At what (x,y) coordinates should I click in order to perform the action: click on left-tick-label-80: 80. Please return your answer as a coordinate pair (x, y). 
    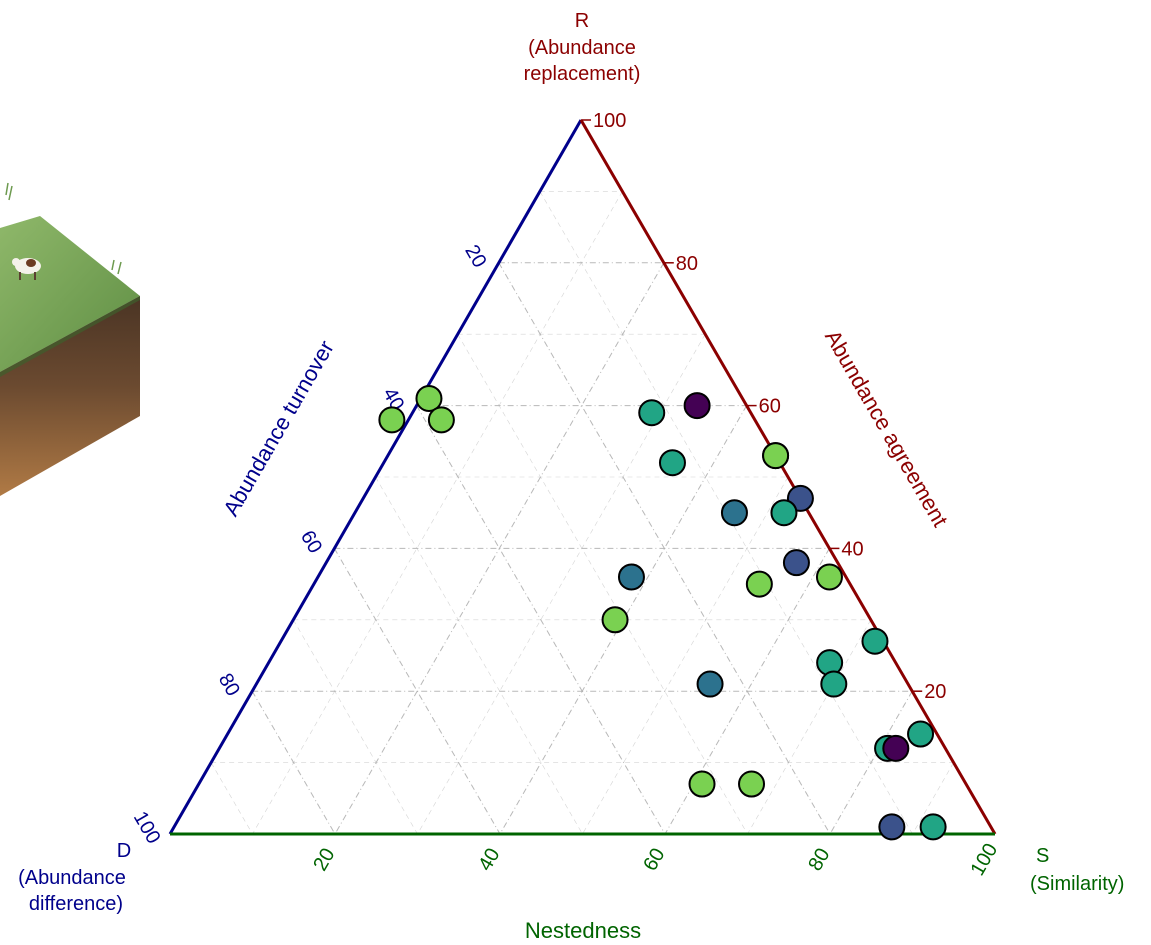
    Looking at the image, I should click on (229, 685).